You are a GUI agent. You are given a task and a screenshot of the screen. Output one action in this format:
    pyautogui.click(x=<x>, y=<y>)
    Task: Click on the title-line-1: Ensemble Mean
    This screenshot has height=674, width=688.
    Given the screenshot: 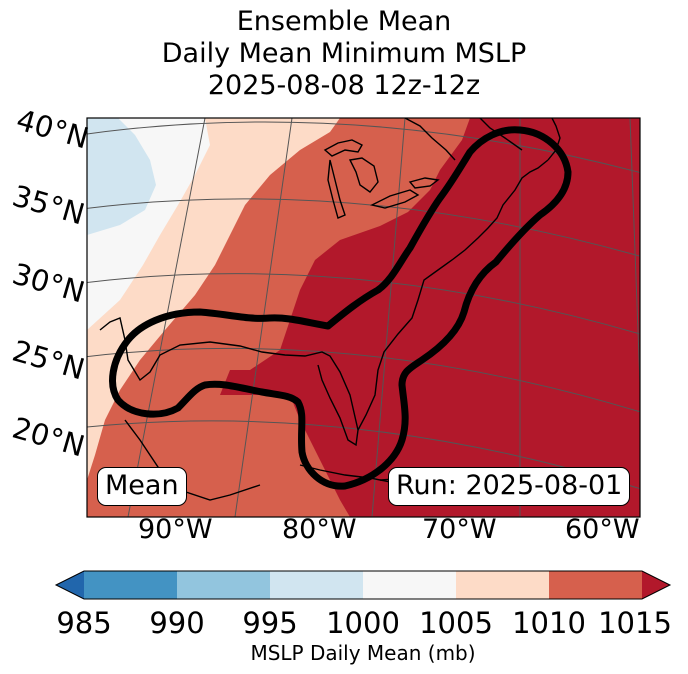 What is the action you would take?
    pyautogui.click(x=344, y=21)
    